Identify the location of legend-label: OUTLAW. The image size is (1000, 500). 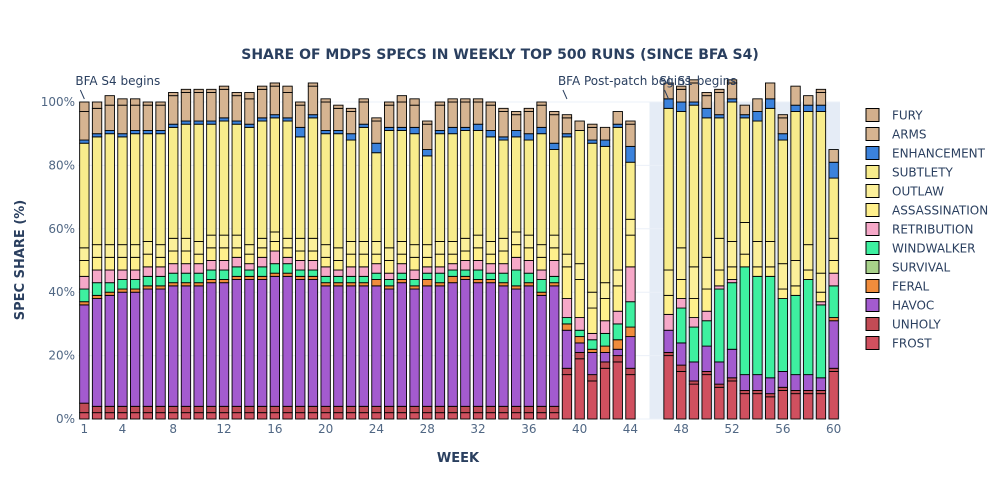
(918, 192).